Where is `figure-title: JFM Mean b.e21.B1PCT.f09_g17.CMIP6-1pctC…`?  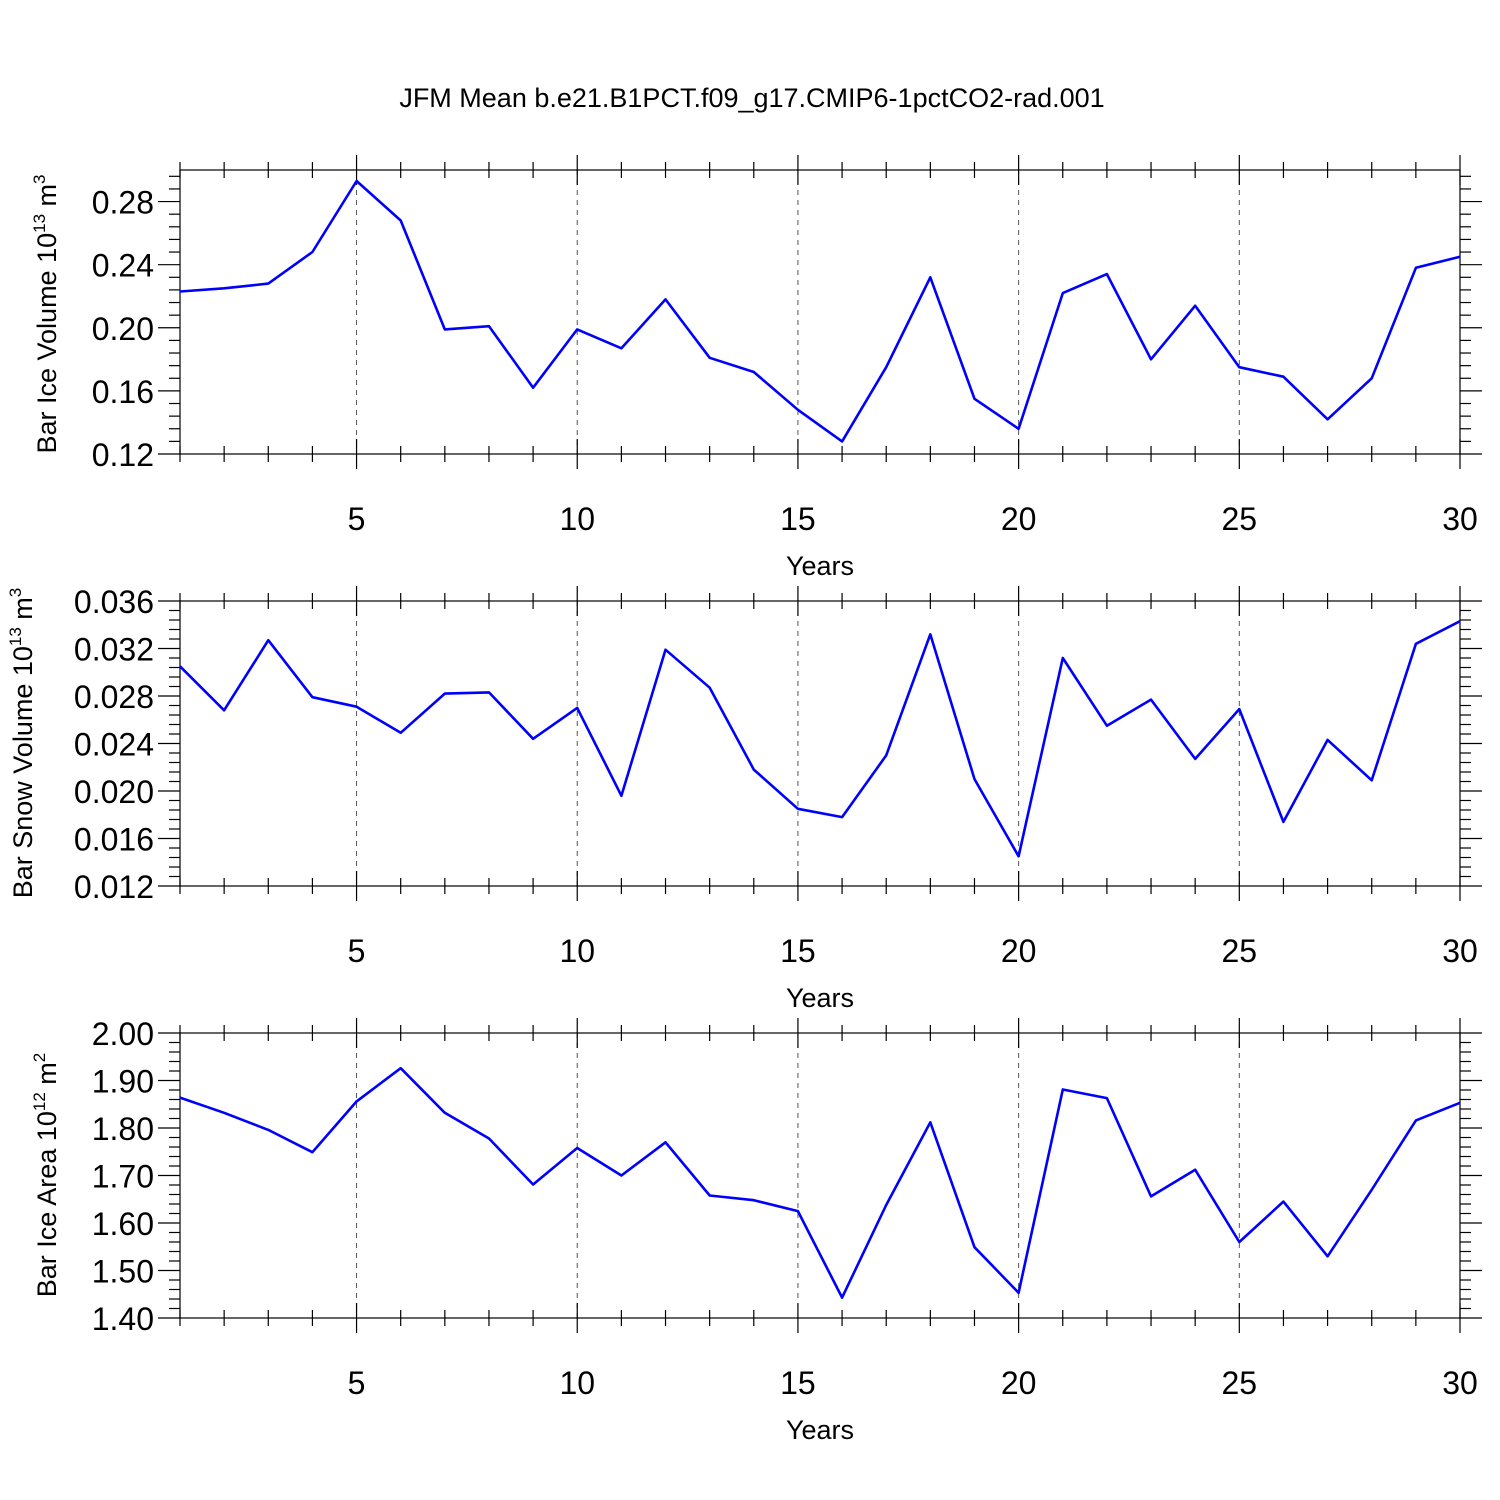 figure-title: JFM Mean b.e21.B1PCT.f09_g17.CMIP6-1pctC… is located at coordinates (751, 98).